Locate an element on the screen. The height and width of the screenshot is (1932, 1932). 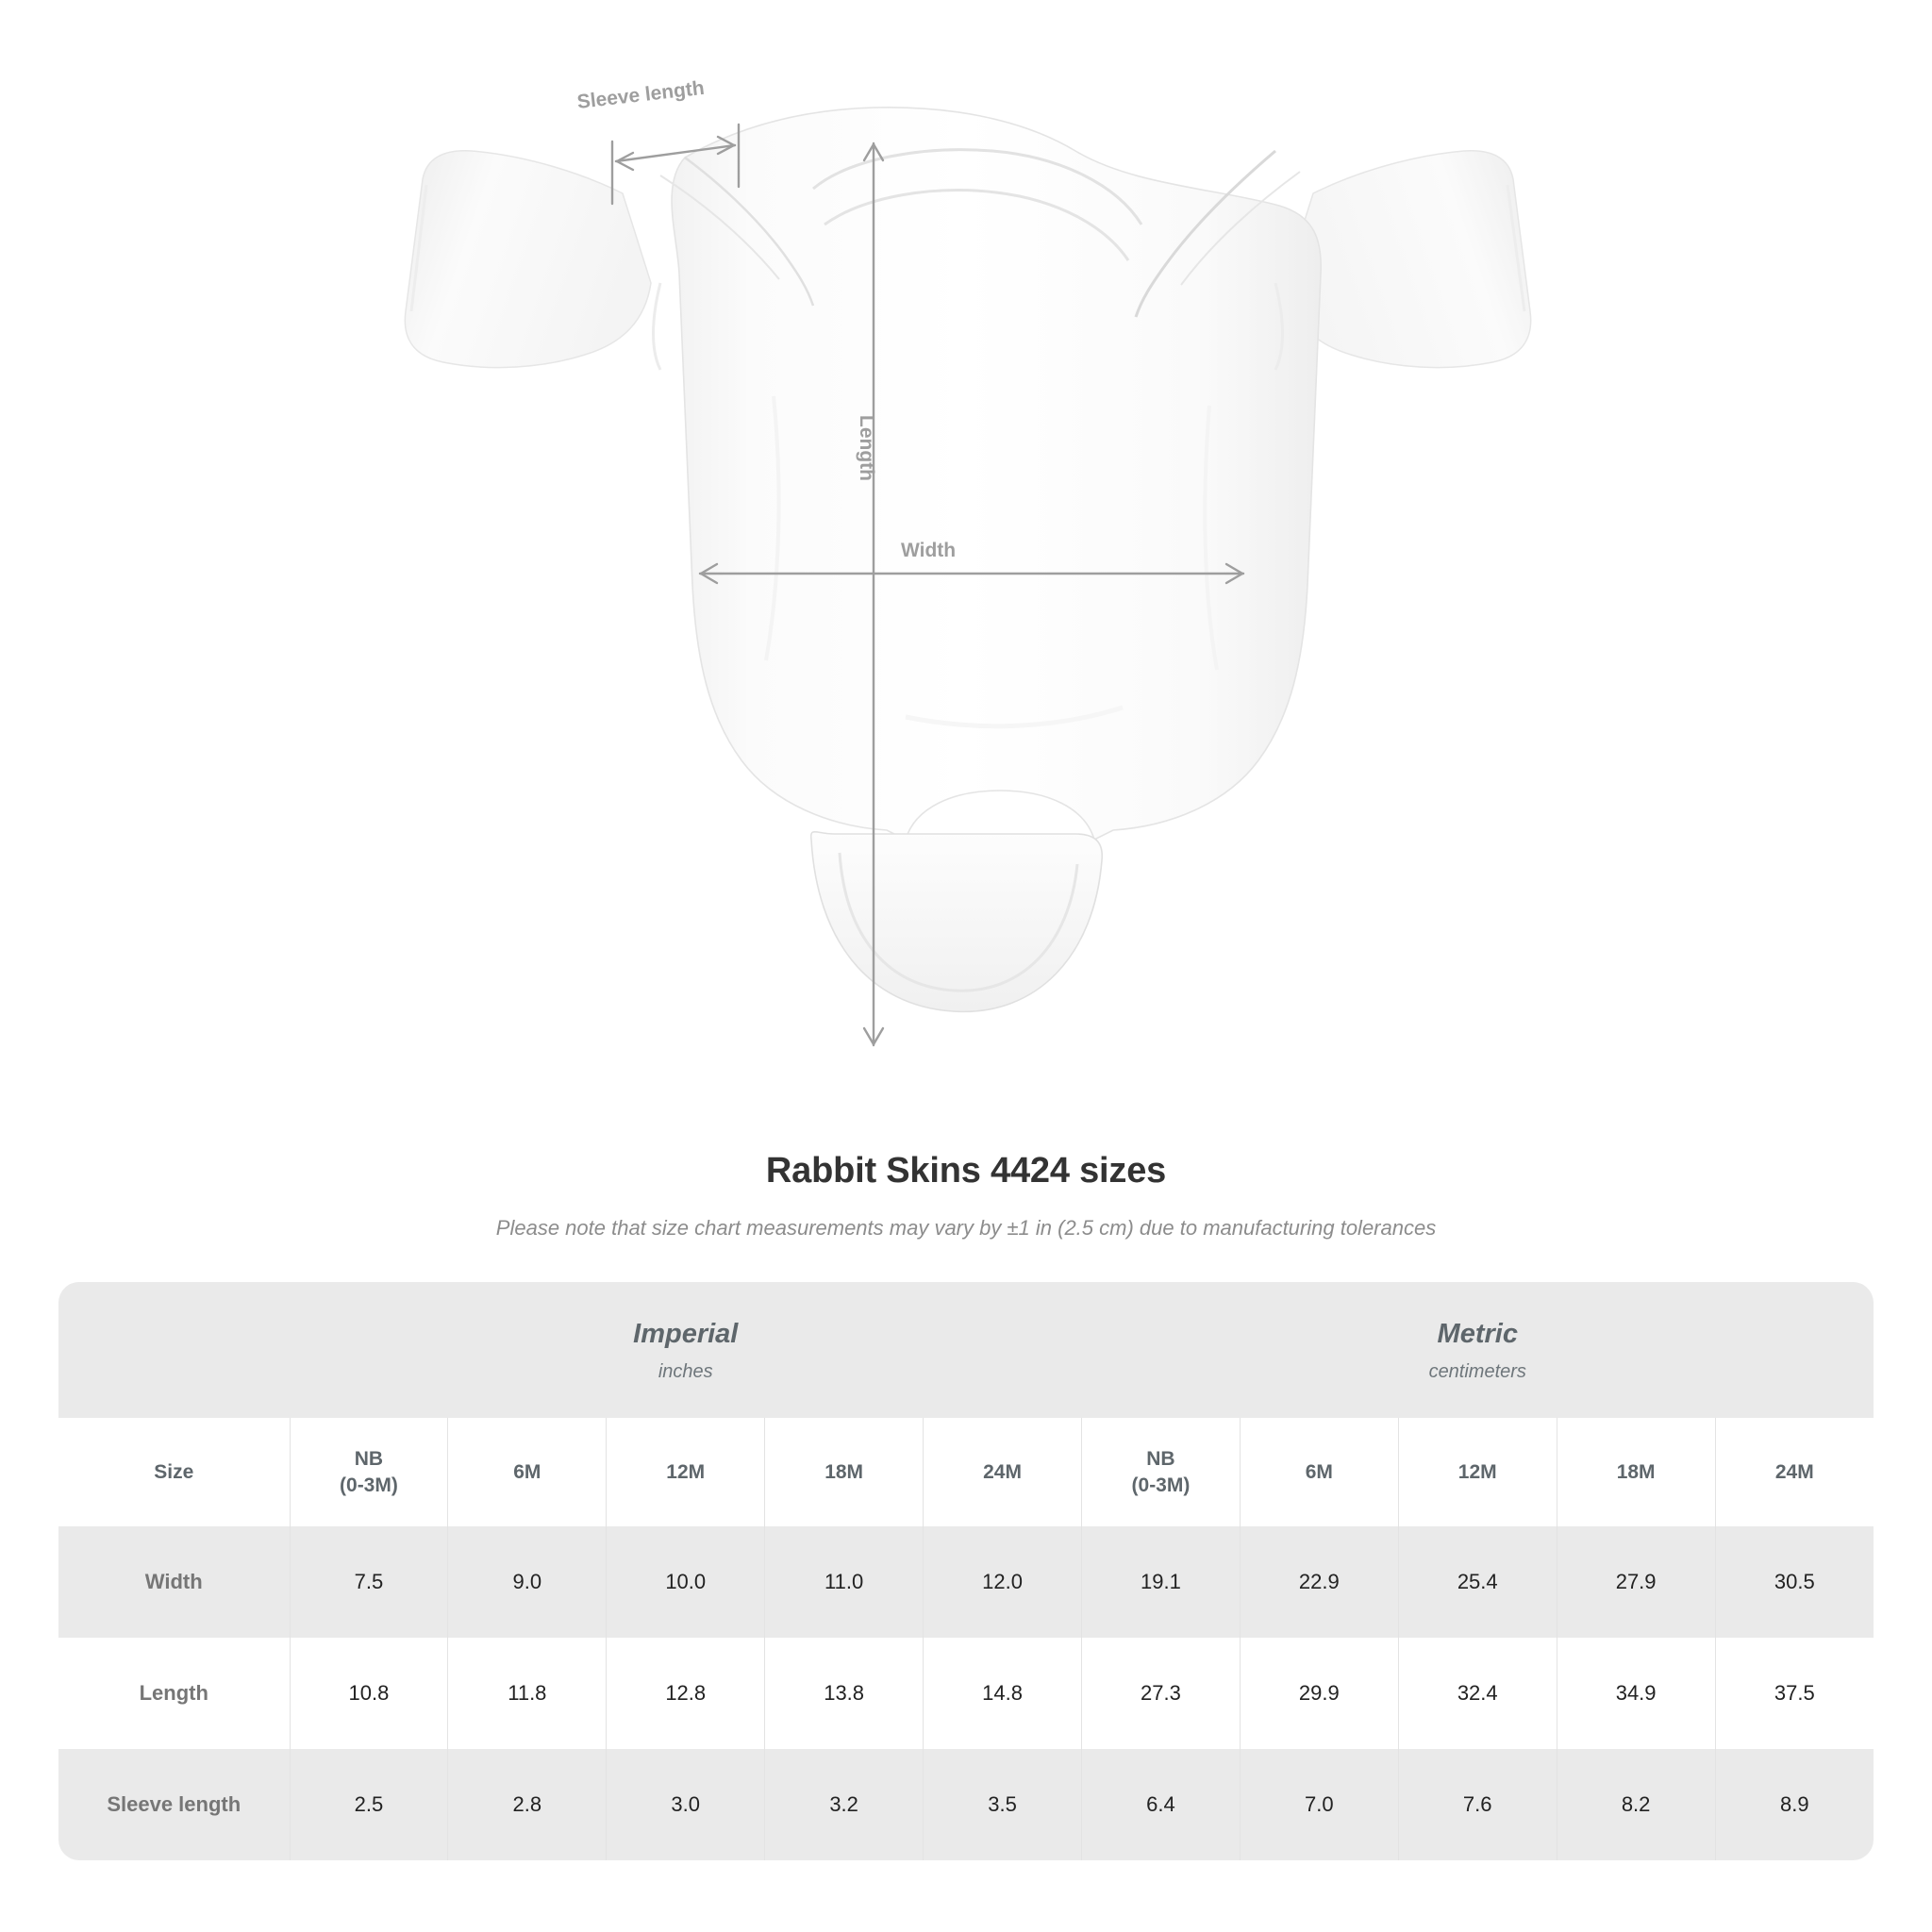
cell-width-metric-24m: 30.5 is located at coordinates (1794, 1582).